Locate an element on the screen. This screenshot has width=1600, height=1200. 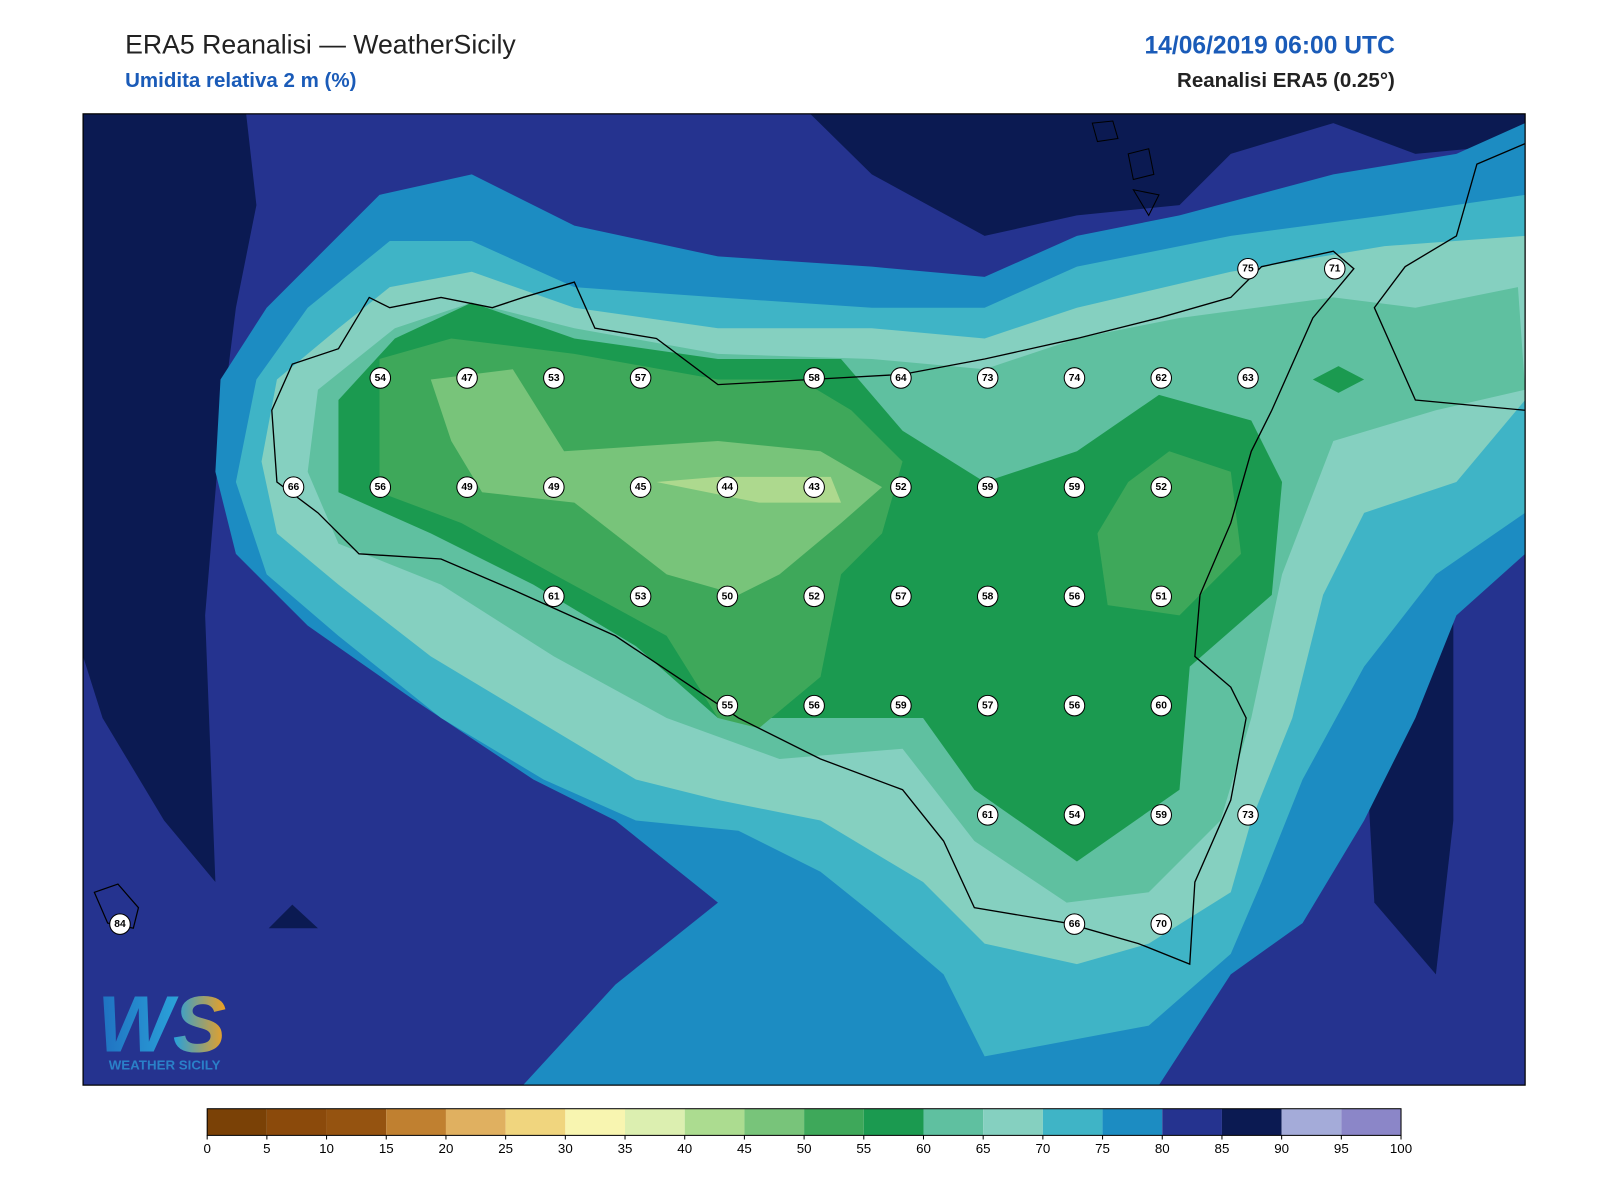
colorbar-tick-label: 20 is located at coordinates (446, 1148).